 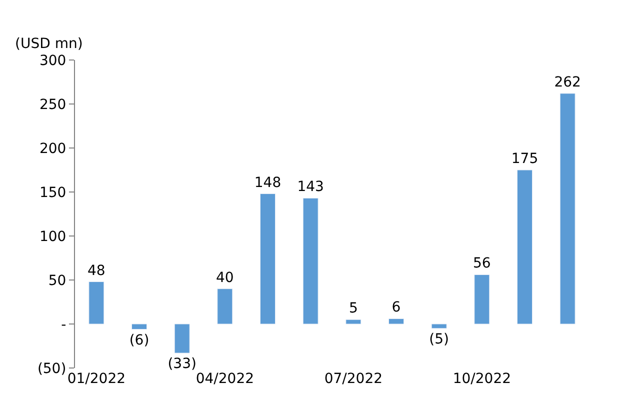 I want to click on data-label: 6, so click(x=396, y=308).